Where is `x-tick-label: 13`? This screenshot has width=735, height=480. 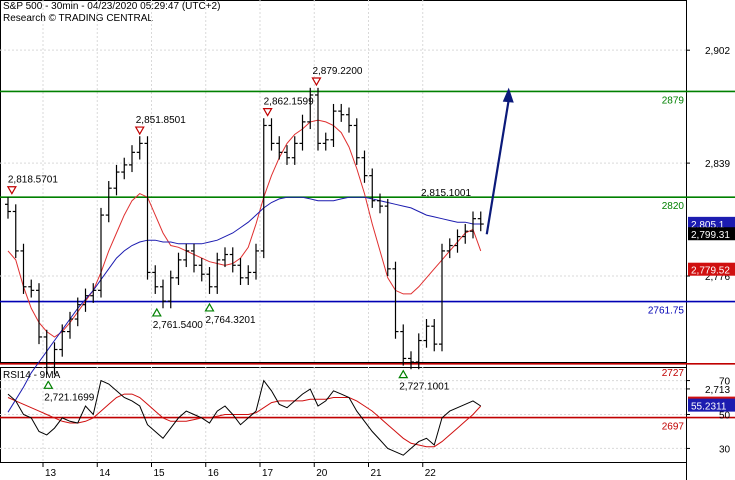
x-tick-label: 13 is located at coordinates (51, 473).